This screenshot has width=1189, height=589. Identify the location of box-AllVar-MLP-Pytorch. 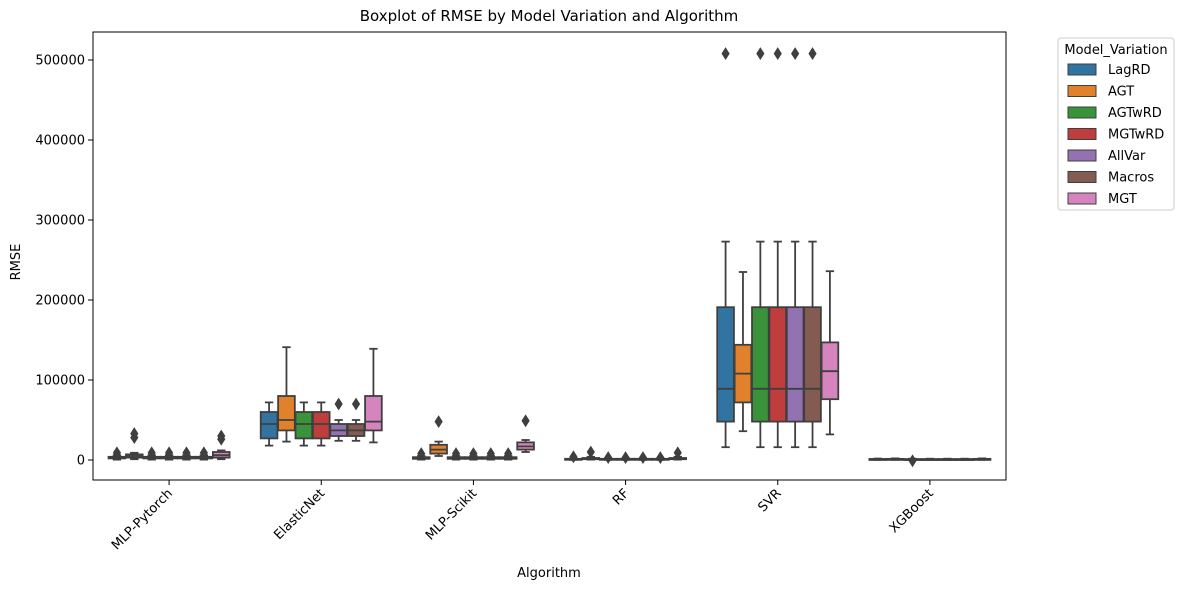
(186, 453).